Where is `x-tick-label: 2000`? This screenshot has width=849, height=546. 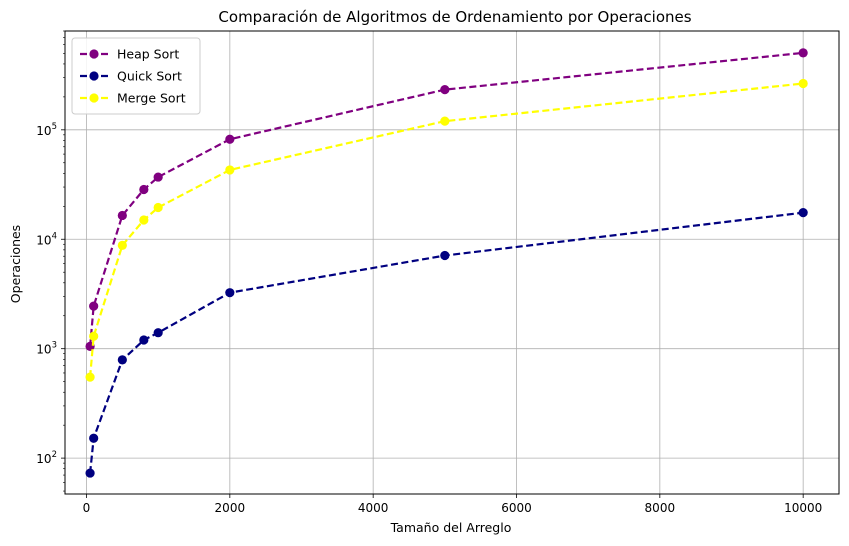
x-tick-label: 2000 is located at coordinates (230, 508).